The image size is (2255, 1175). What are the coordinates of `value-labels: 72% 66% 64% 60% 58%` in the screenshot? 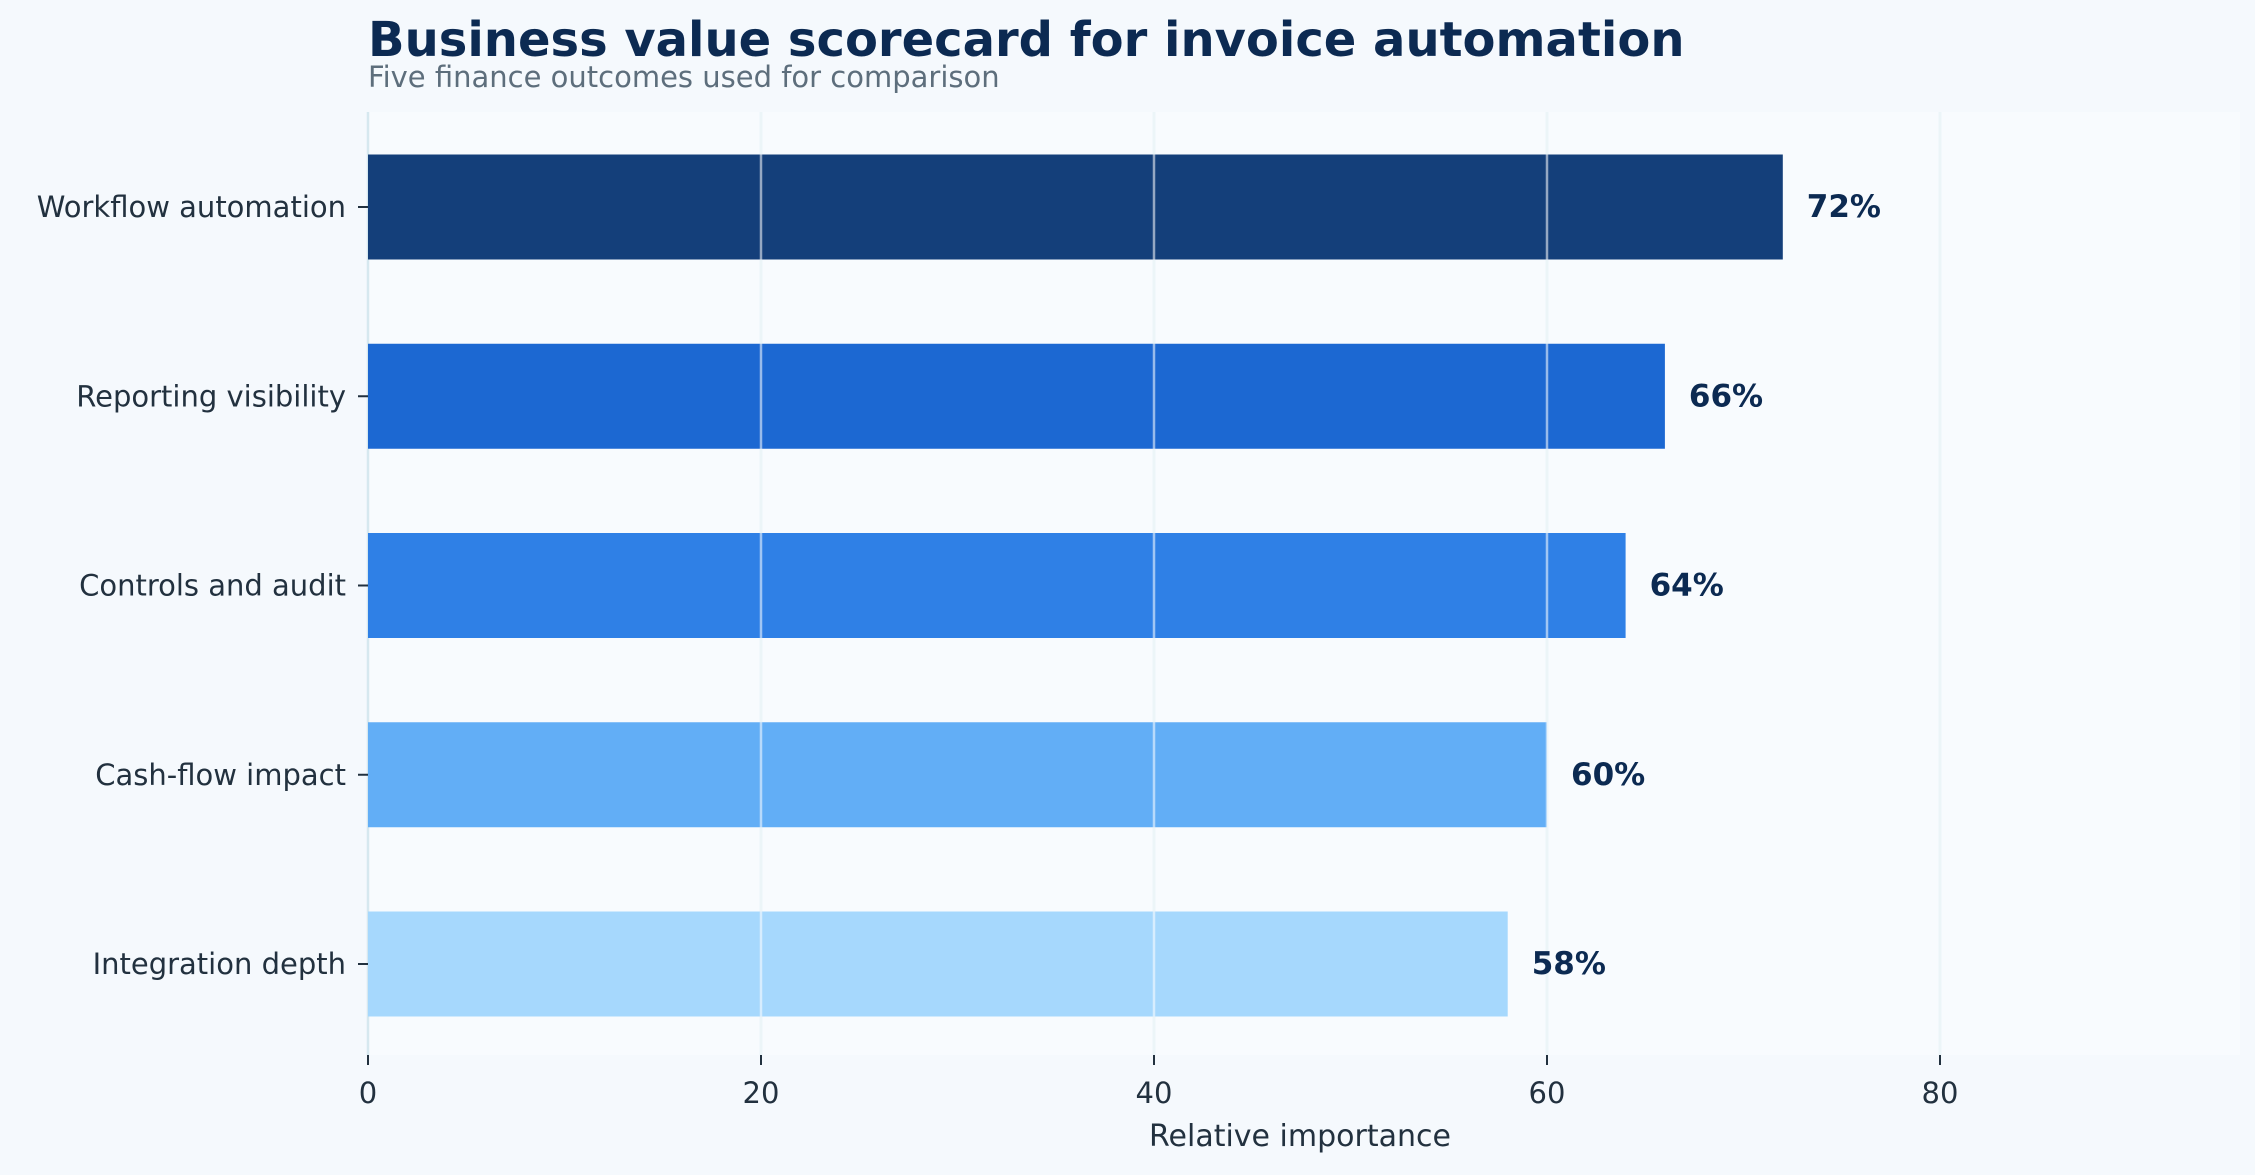 It's located at (1706, 585).